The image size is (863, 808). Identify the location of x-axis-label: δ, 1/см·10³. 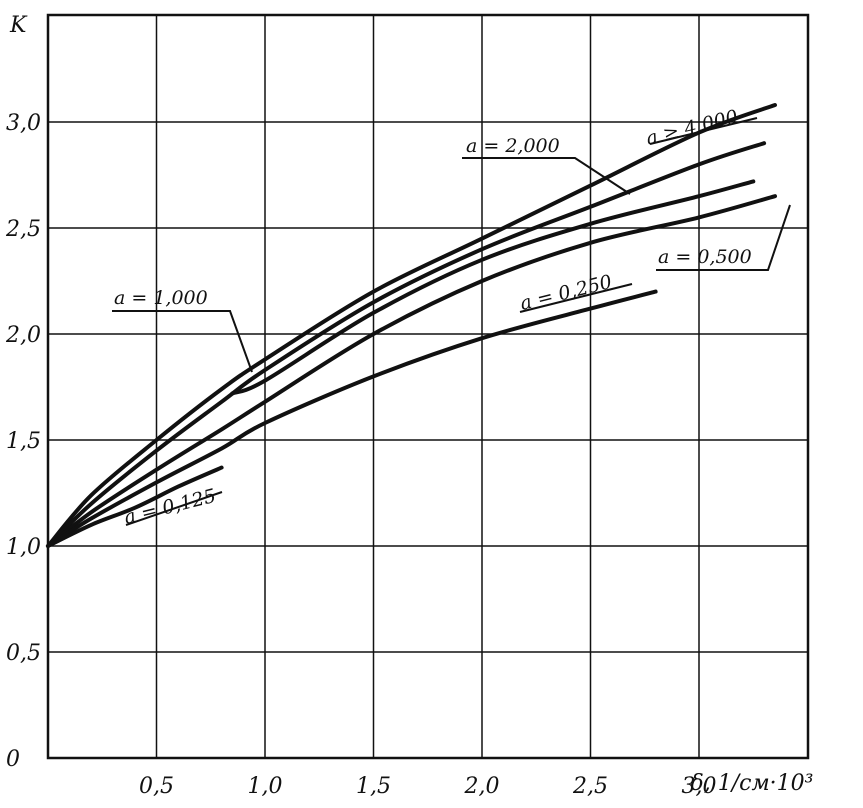
(751, 783).